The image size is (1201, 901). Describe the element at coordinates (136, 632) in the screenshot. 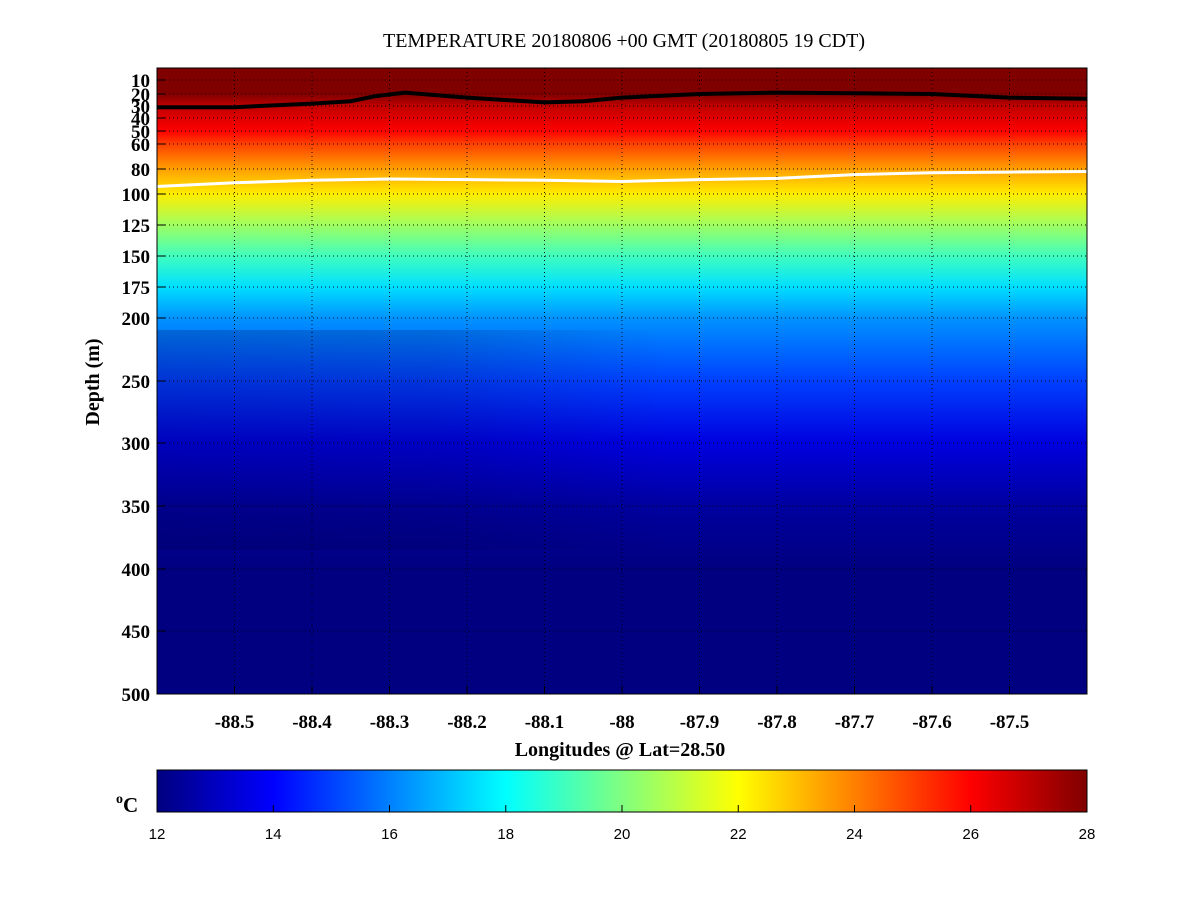

I see `y-tick-label: 450` at that location.